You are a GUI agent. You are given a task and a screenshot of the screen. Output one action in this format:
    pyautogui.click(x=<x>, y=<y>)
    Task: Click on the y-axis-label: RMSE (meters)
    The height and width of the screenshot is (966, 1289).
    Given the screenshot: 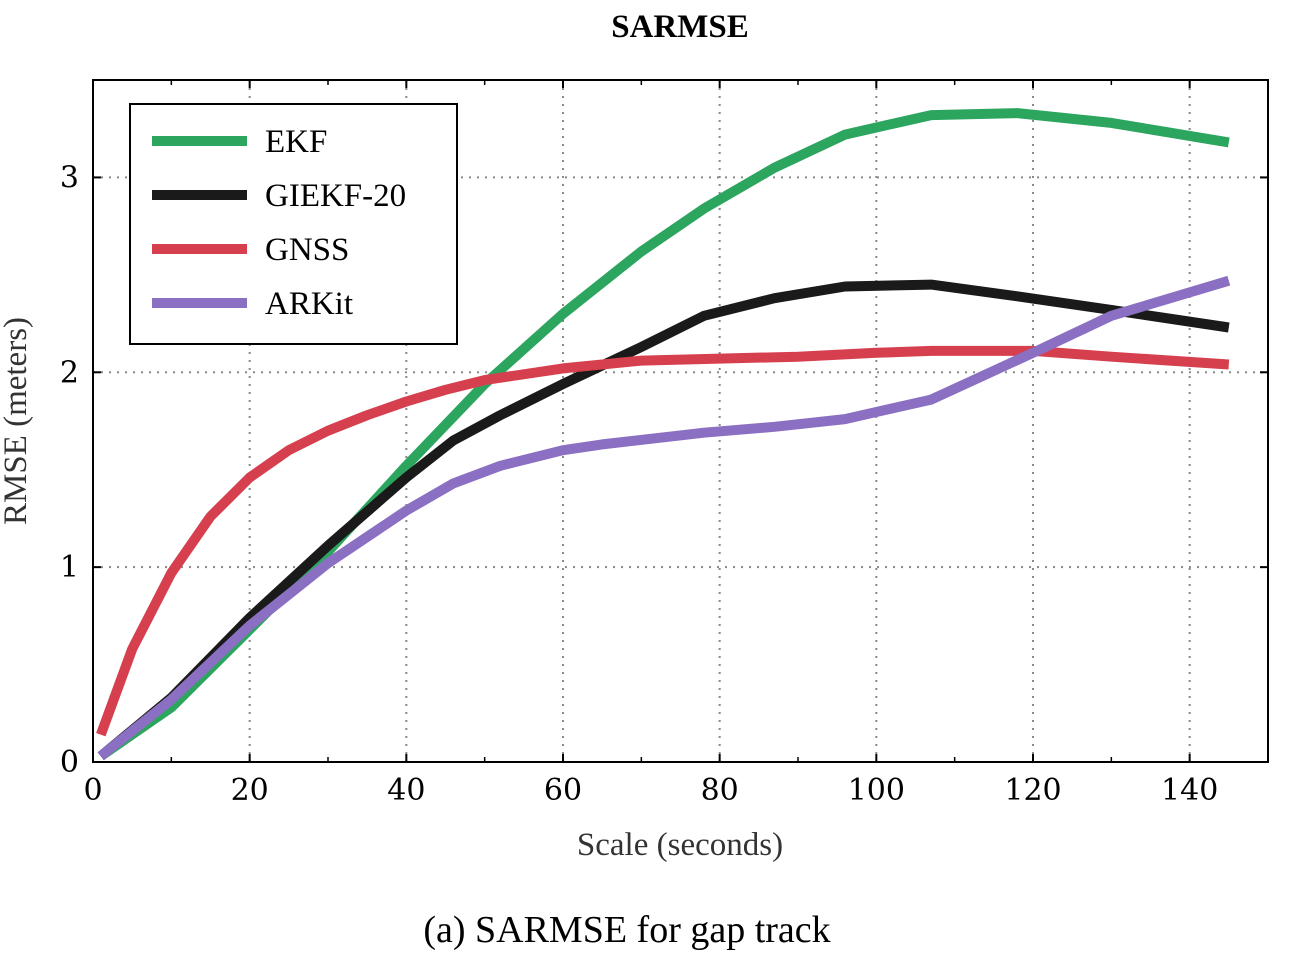 What is the action you would take?
    pyautogui.click(x=17, y=421)
    